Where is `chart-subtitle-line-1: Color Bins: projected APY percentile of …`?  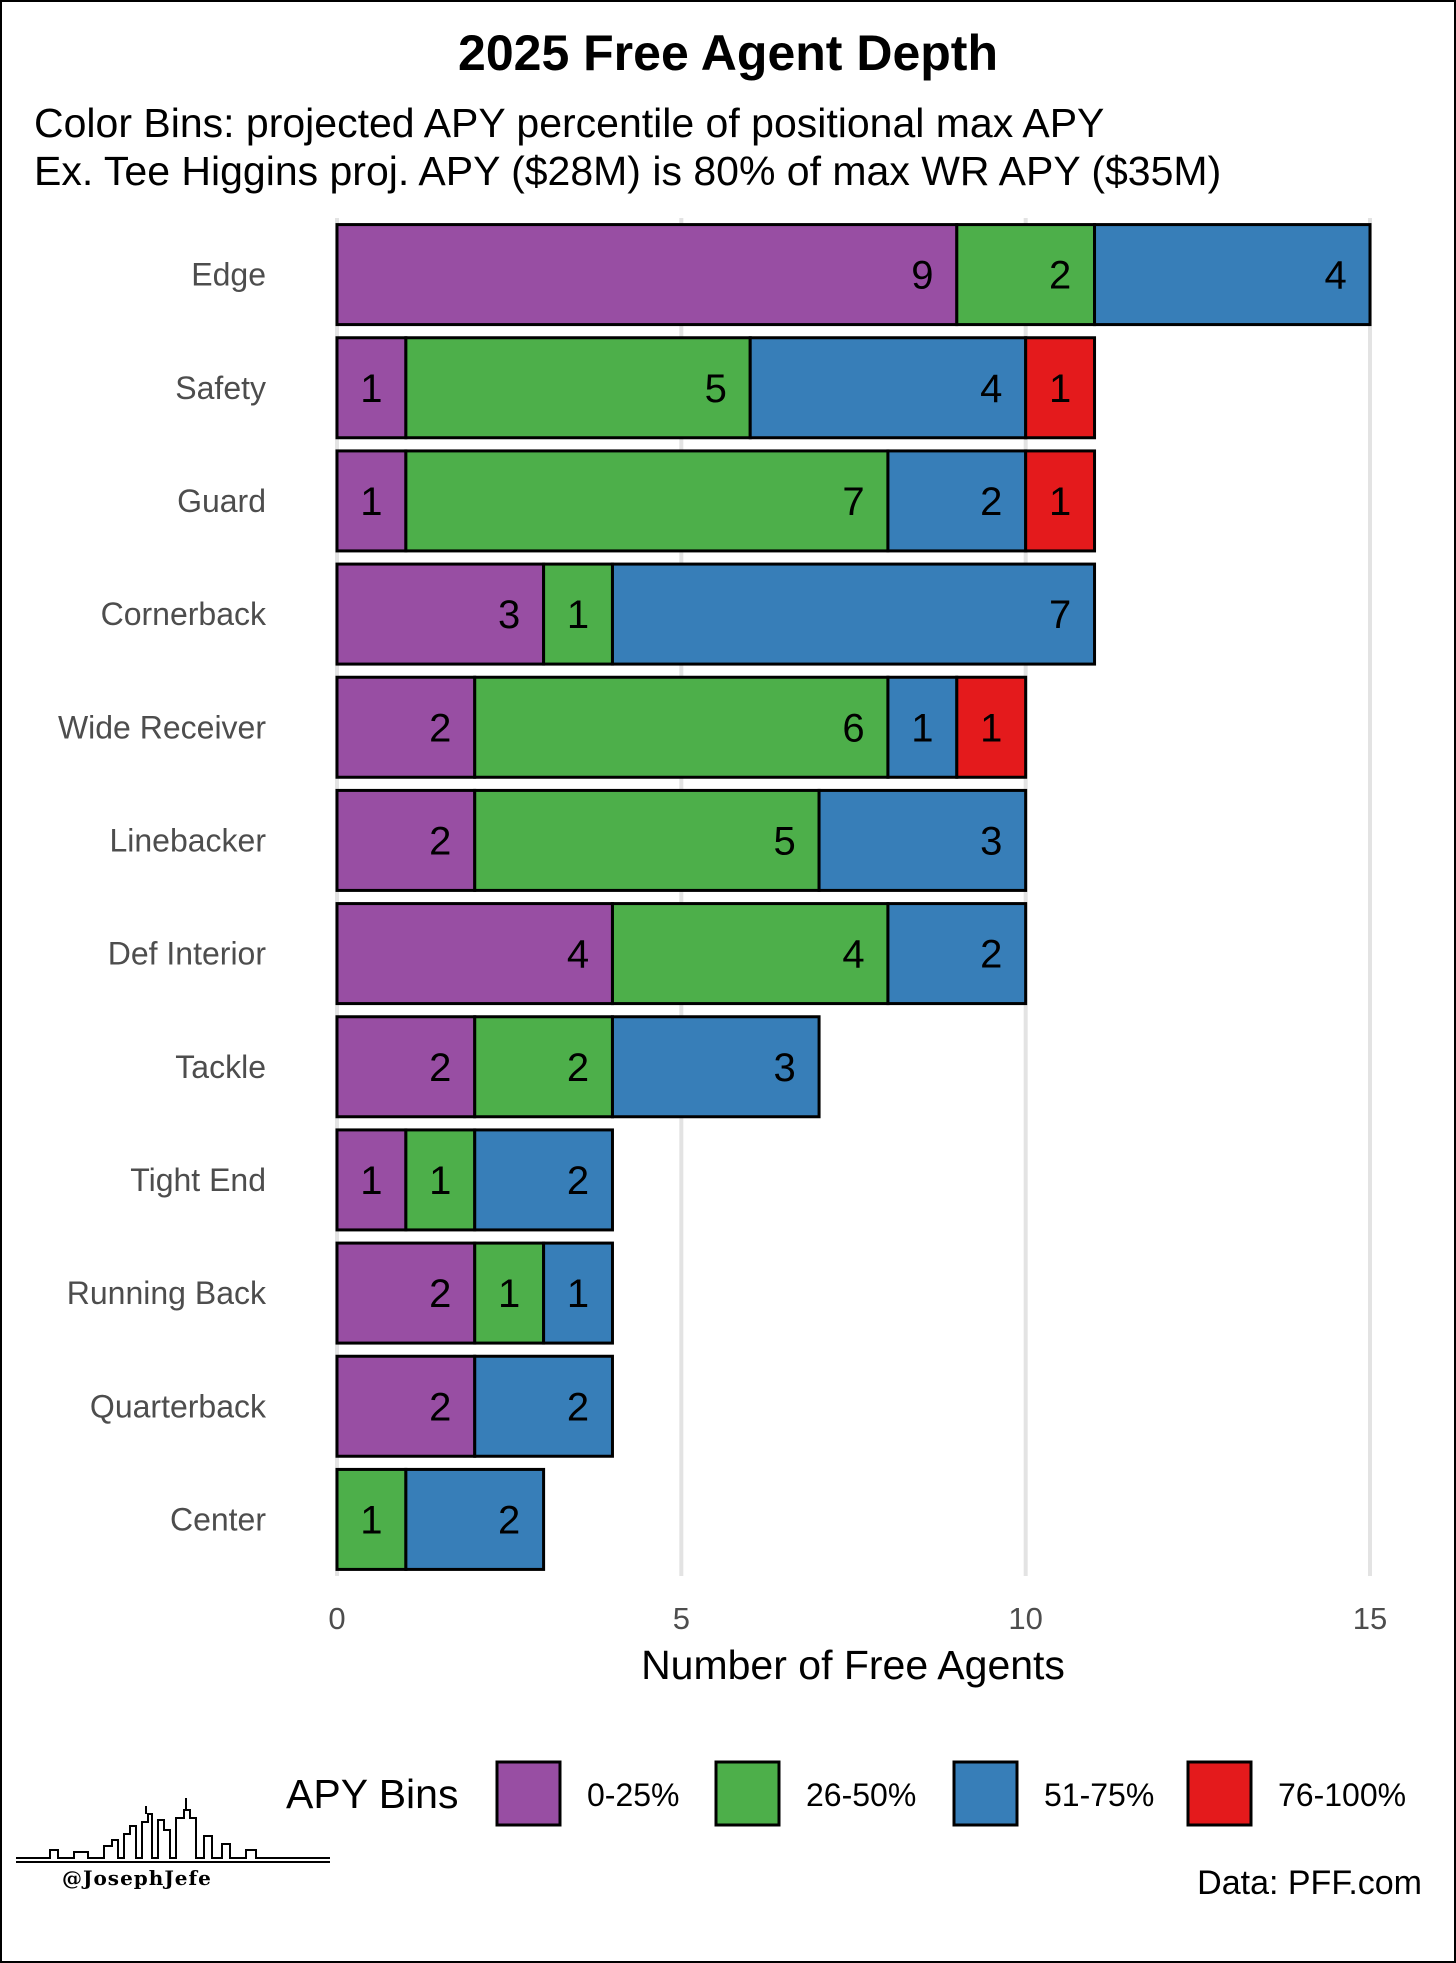 chart-subtitle-line-1: Color Bins: projected APY percentile of … is located at coordinates (569, 123).